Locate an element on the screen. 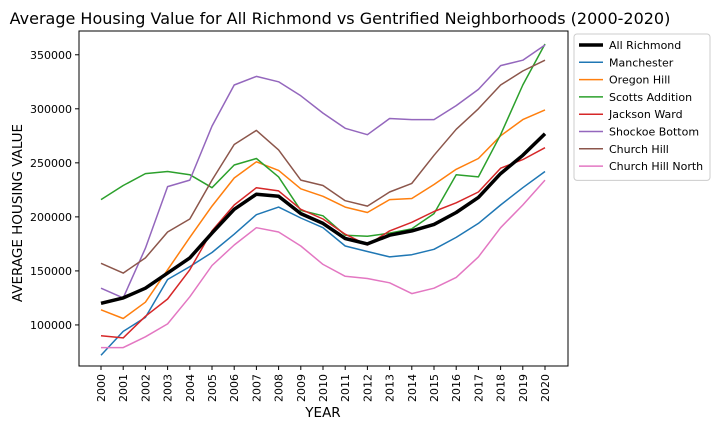  x-tick-label: 2018 is located at coordinates (501, 388).